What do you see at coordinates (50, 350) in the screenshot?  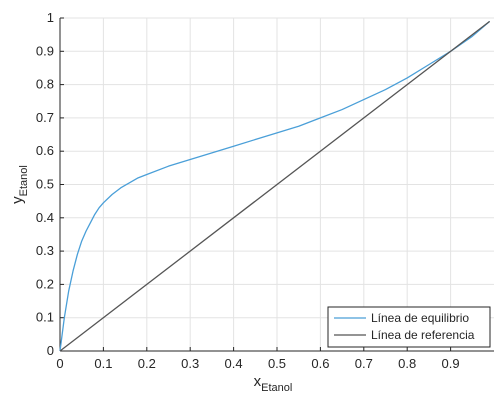 I see `y-tick-label: 0` at bounding box center [50, 350].